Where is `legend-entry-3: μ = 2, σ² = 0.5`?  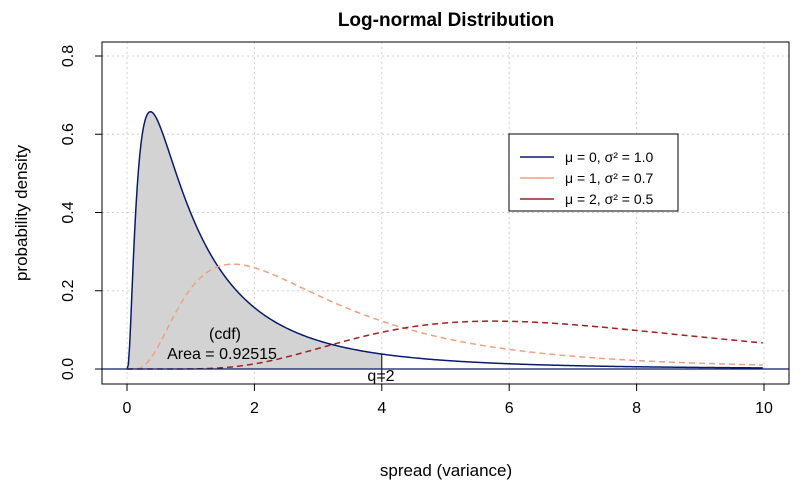
legend-entry-3: μ = 2, σ² = 0.5 is located at coordinates (609, 199).